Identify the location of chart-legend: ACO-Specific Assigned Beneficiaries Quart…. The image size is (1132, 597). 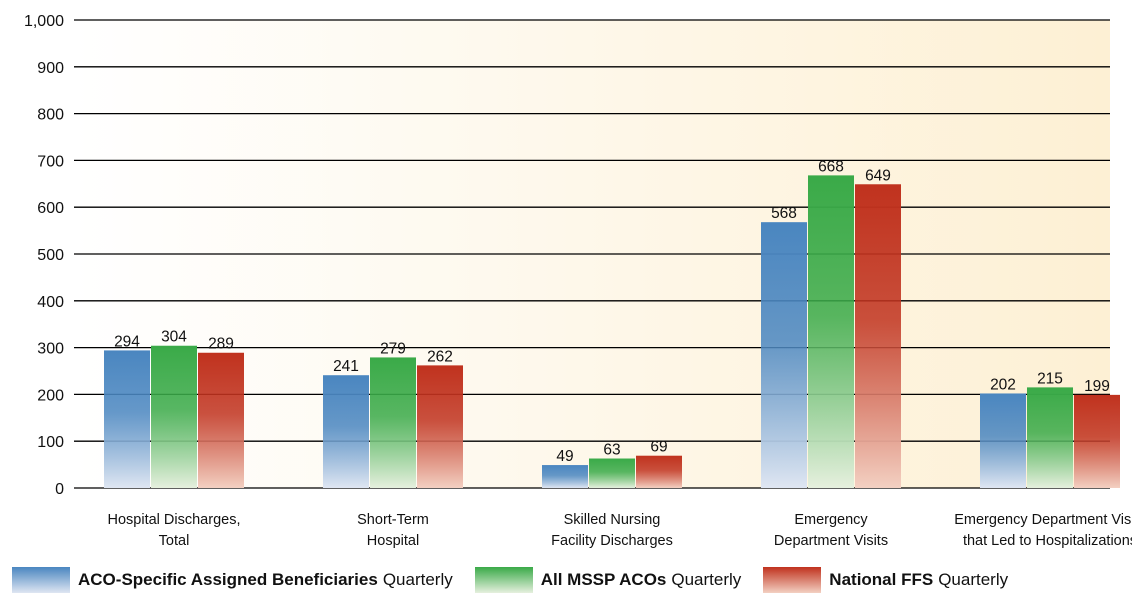
(521, 580).